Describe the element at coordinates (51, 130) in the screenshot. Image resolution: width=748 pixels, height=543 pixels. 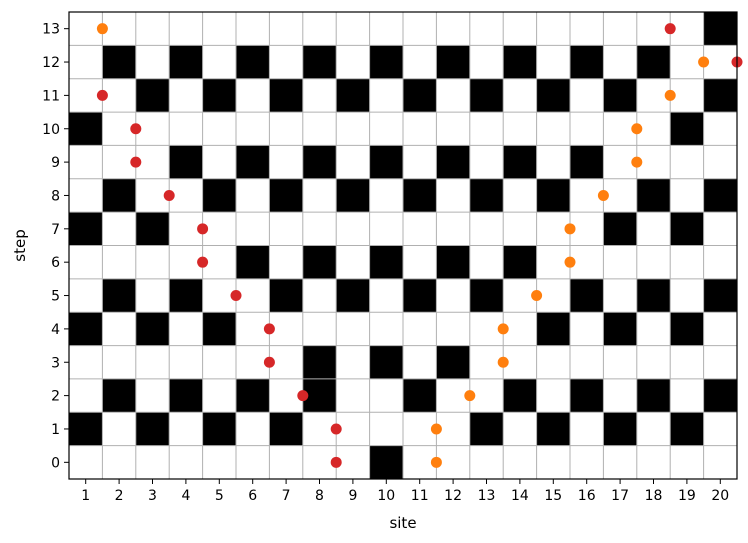
I see `y-tick-label: 10` at that location.